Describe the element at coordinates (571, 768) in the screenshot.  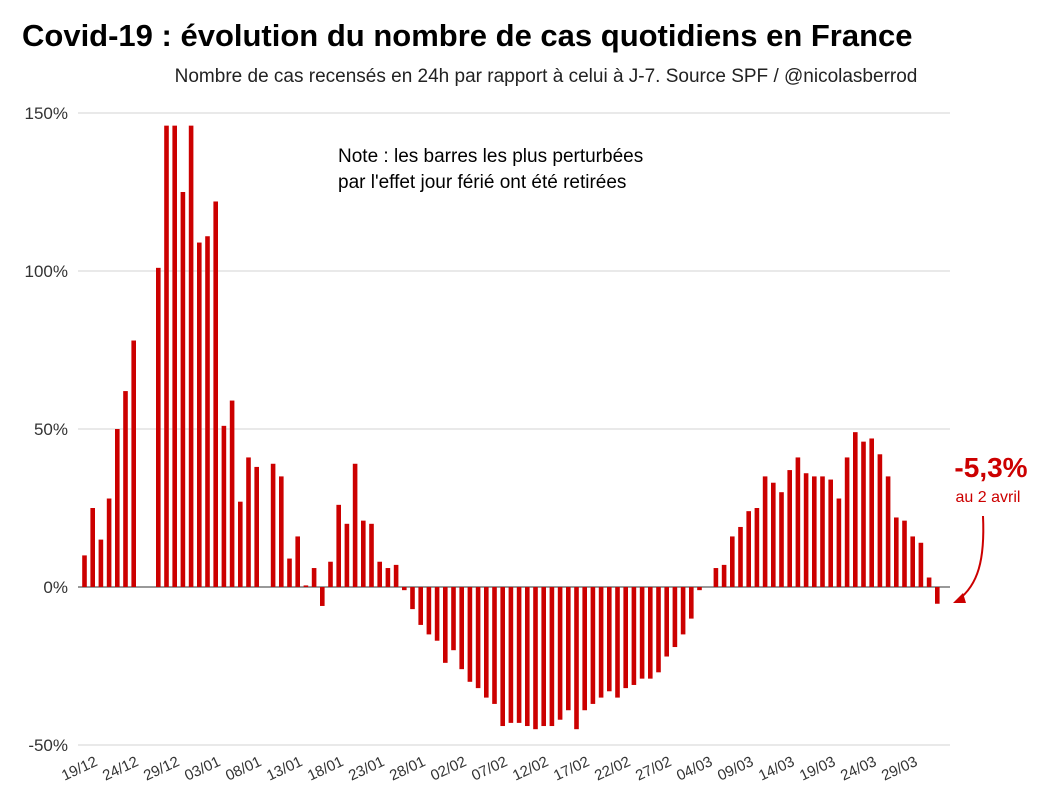
I see `x-tick-label: 17/02` at that location.